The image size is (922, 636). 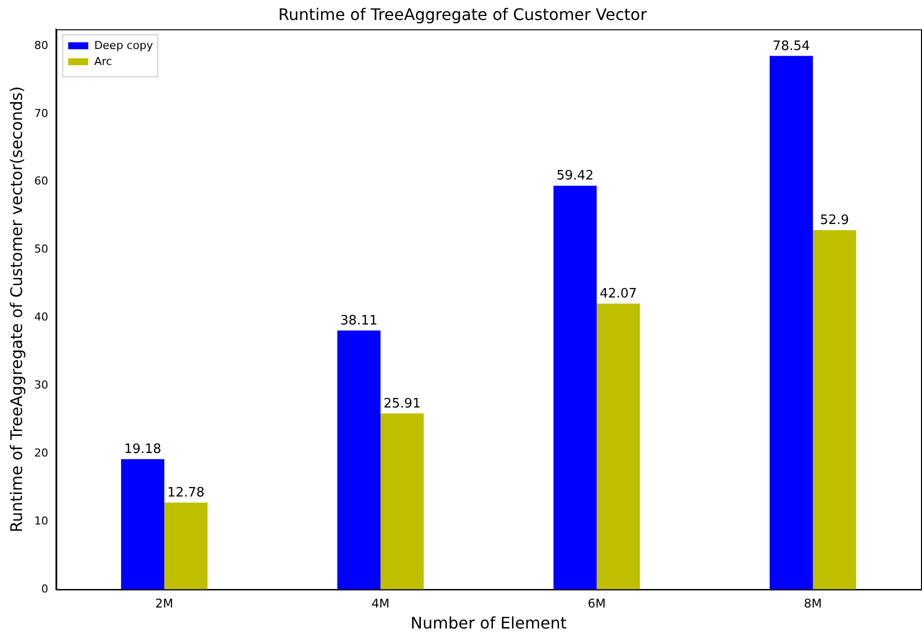 I want to click on data-label: 42.07, so click(x=618, y=294).